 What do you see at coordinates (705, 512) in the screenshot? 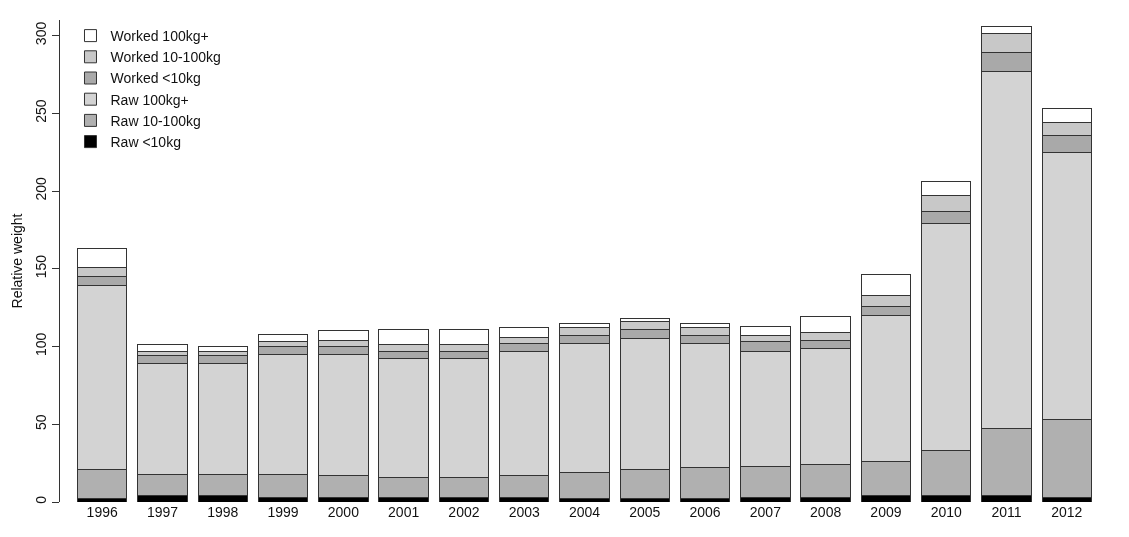
I see `x-tick-label: 2006` at bounding box center [705, 512].